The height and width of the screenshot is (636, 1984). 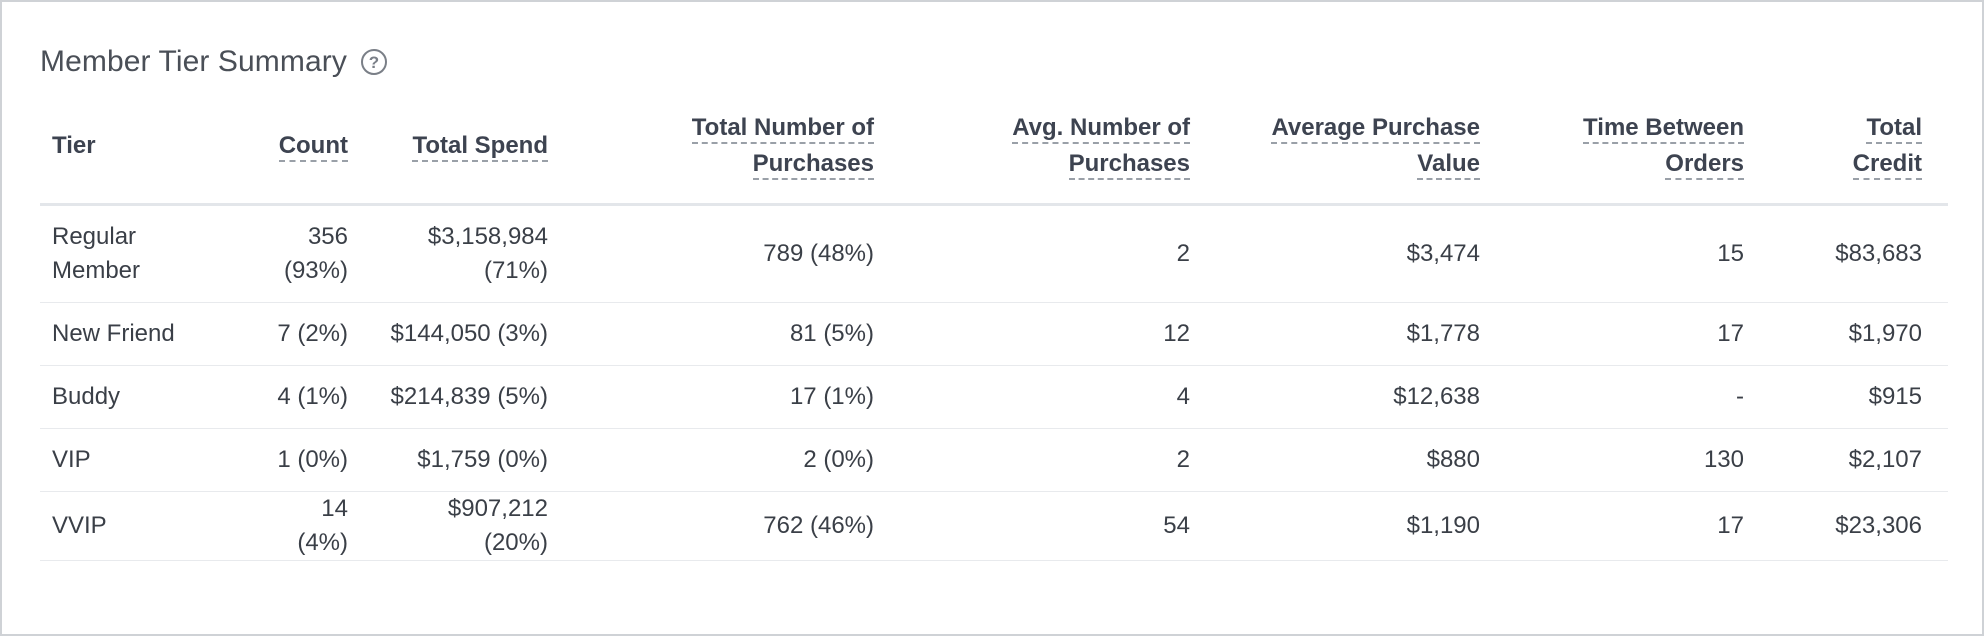 What do you see at coordinates (1361, 334) in the screenshot?
I see `cell-avg-purchase-value: $1,778` at bounding box center [1361, 334].